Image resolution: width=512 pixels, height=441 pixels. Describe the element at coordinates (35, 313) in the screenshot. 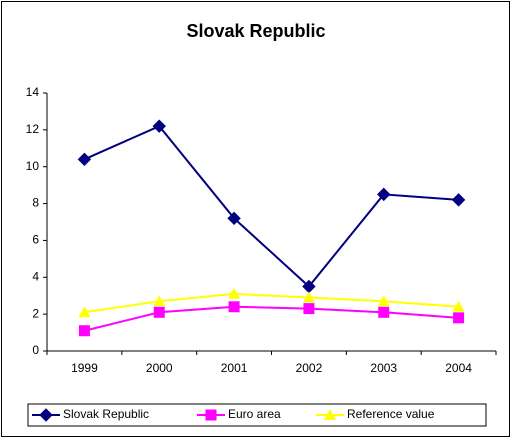

I see `y-tick-label: 2` at that location.